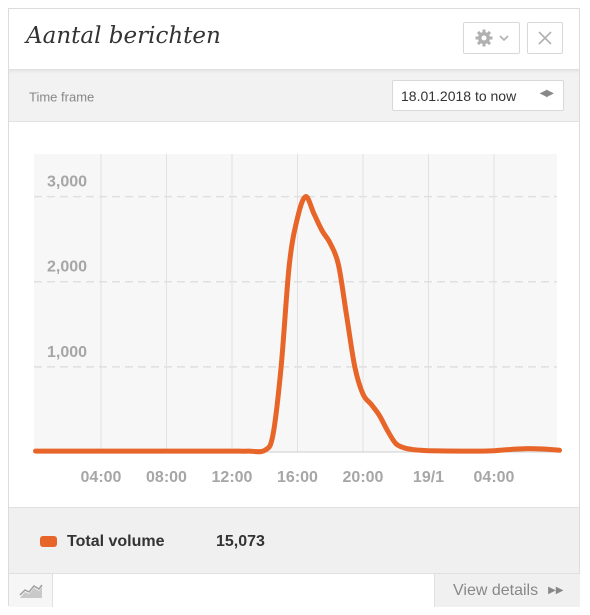  Describe the element at coordinates (67, 352) in the screenshot. I see `y-tick-label: 1,000` at that location.